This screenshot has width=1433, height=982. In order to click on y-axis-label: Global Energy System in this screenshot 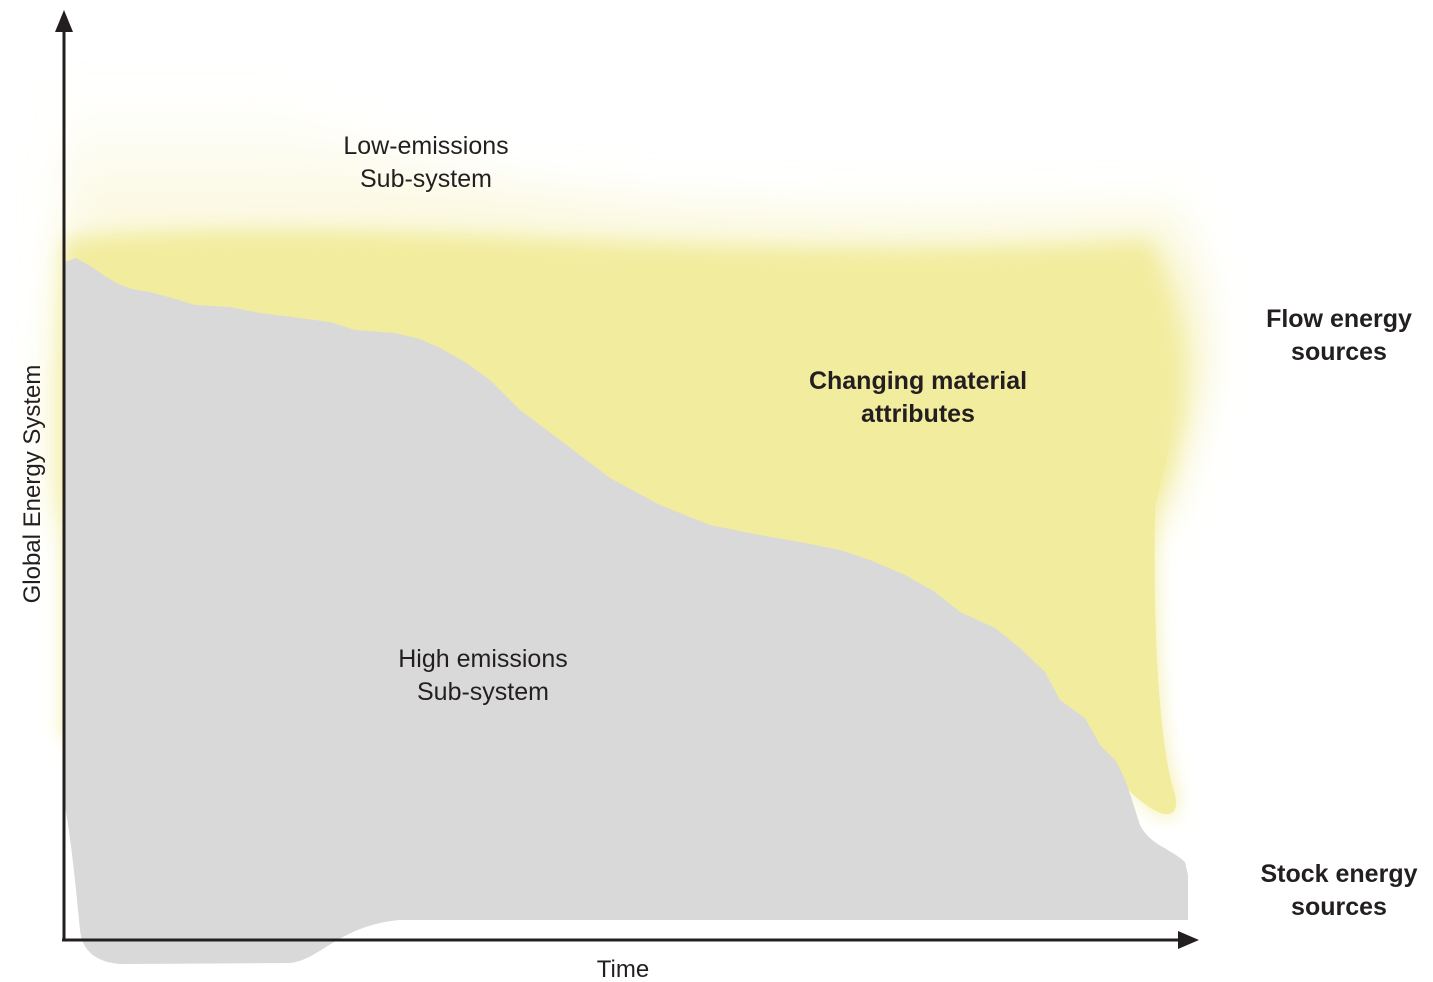, I will do `click(32, 484)`.